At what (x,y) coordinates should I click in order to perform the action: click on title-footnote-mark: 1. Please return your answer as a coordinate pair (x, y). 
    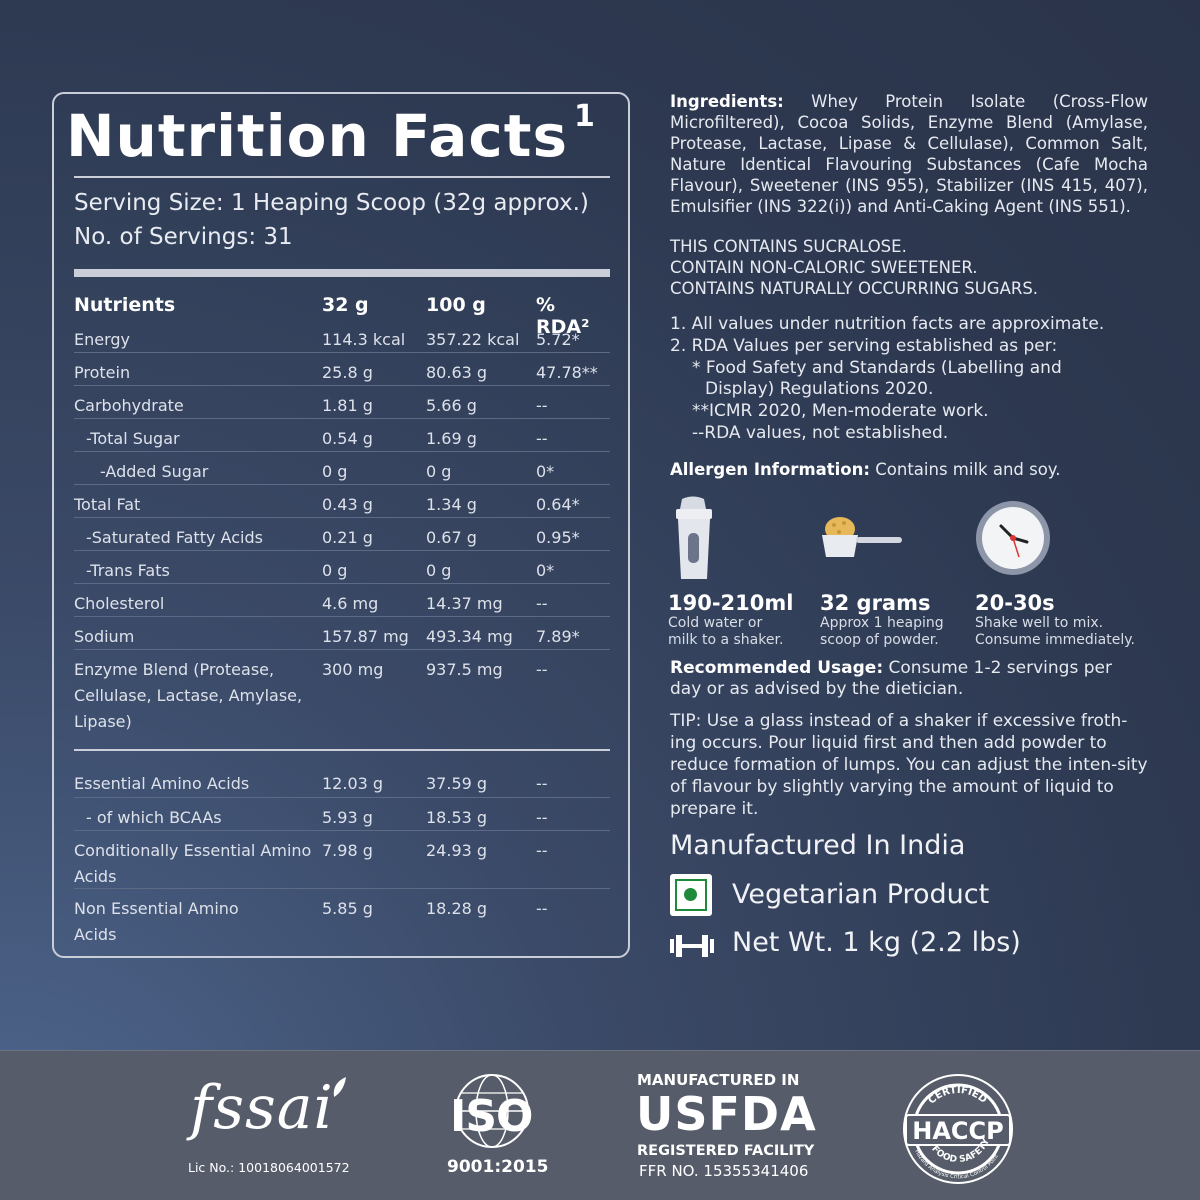
    Looking at the image, I should click on (584, 116).